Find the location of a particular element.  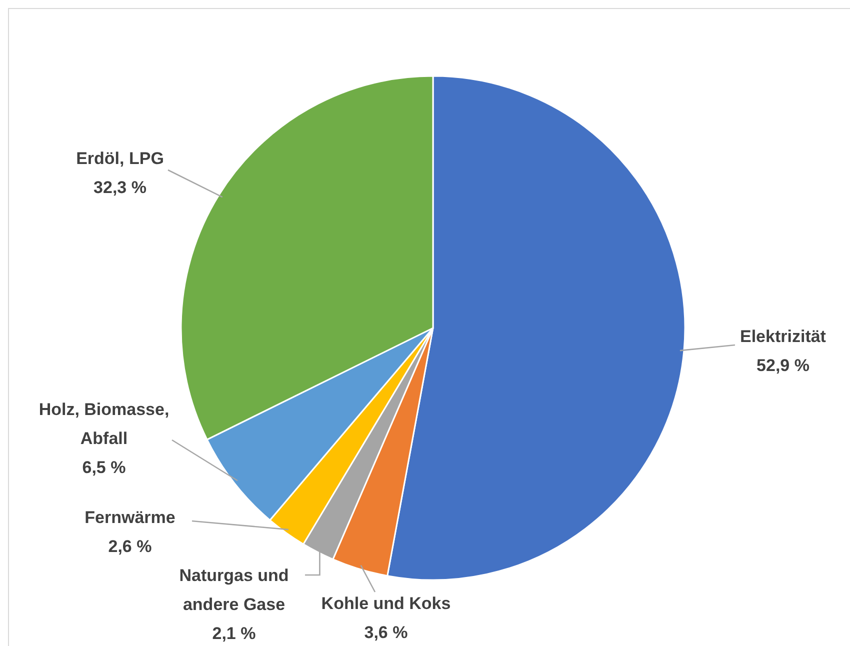

data-label: 6,5 % is located at coordinates (104, 467).